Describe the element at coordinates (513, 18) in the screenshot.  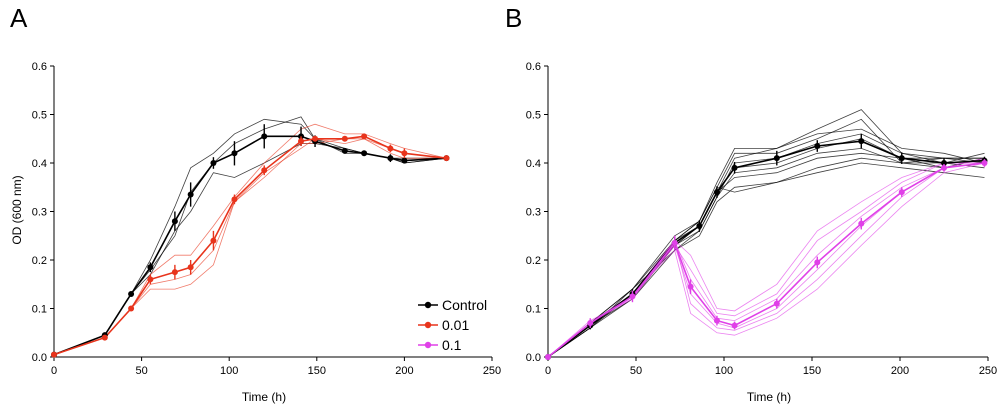
I see `panel-b-letter: B` at that location.